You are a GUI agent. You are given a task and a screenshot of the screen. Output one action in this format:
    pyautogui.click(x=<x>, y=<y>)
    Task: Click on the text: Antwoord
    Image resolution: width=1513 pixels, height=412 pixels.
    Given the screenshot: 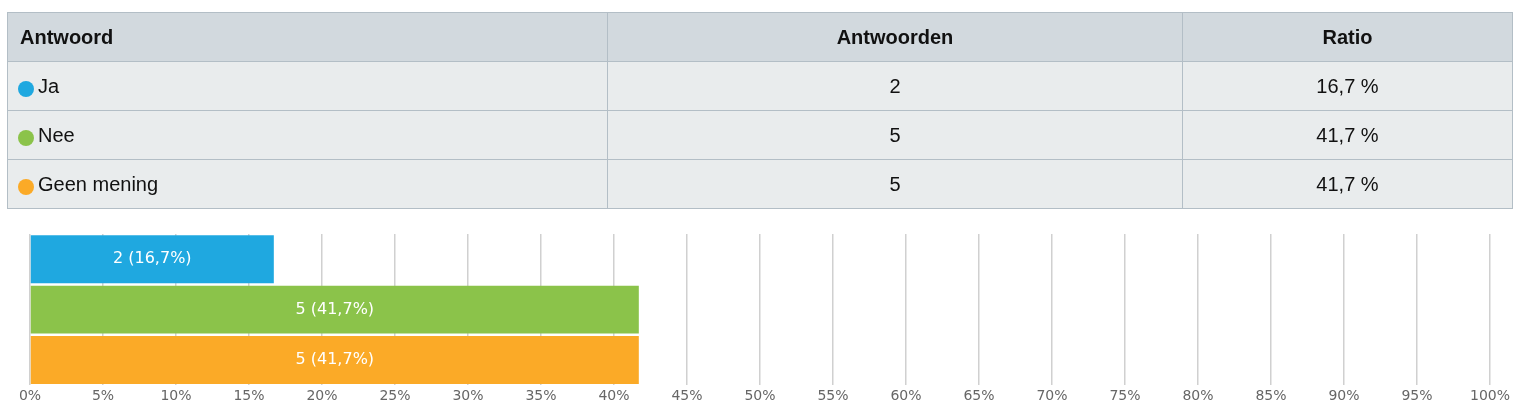 What is the action you would take?
    pyautogui.click(x=307, y=37)
    